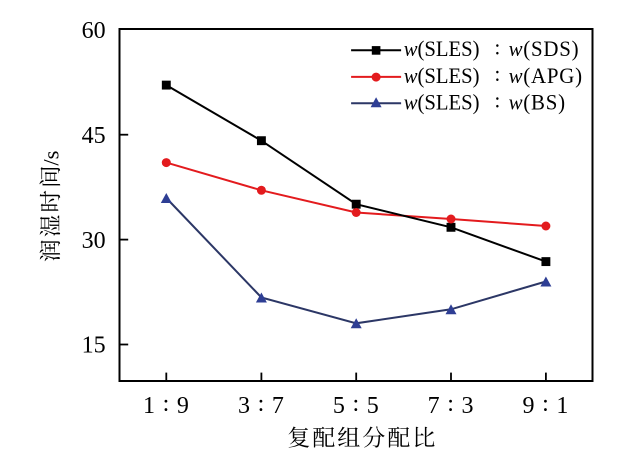  What do you see at coordinates (451, 405) in the screenshot?
I see `svg-text: 7 : 3` at bounding box center [451, 405].